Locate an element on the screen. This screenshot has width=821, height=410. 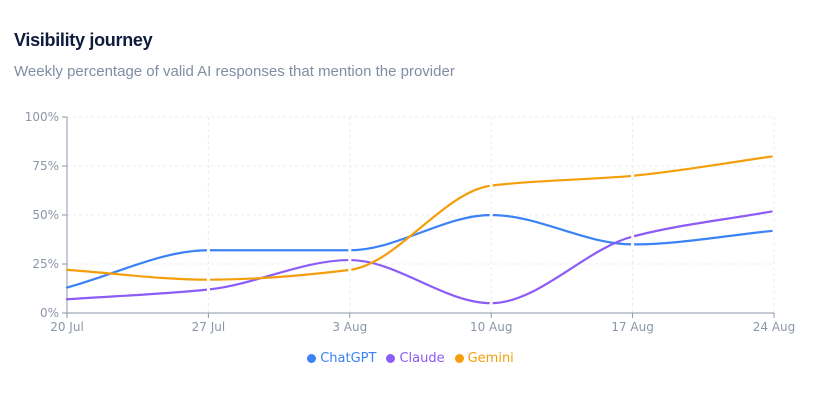
legend-item-chatgpt: ChatGPT is located at coordinates (341, 358).